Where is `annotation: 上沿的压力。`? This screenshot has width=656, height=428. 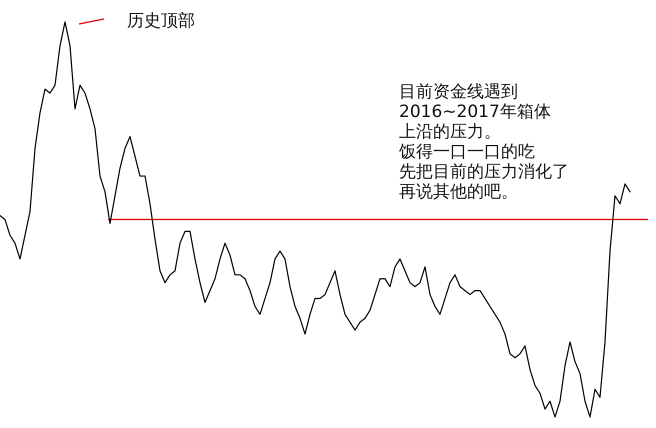 annotation: 上沿的压力。 is located at coordinates (450, 132).